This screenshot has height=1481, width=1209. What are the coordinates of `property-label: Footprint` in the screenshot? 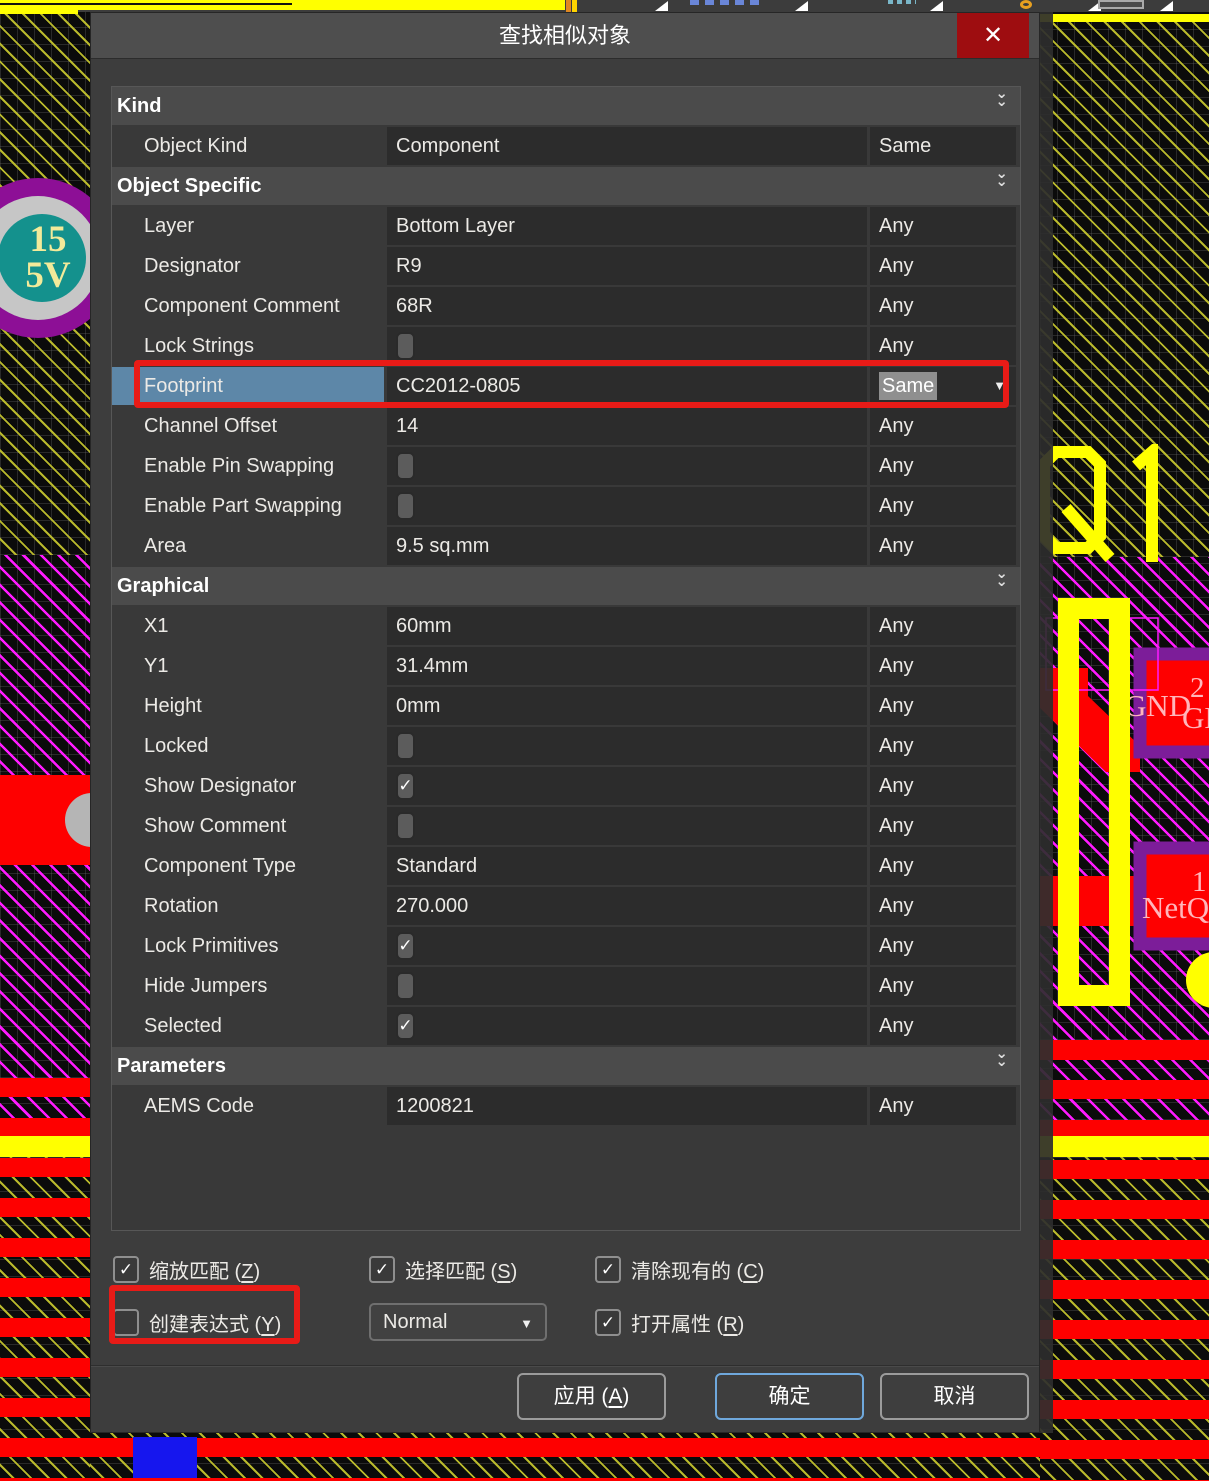 It's located at (248, 386).